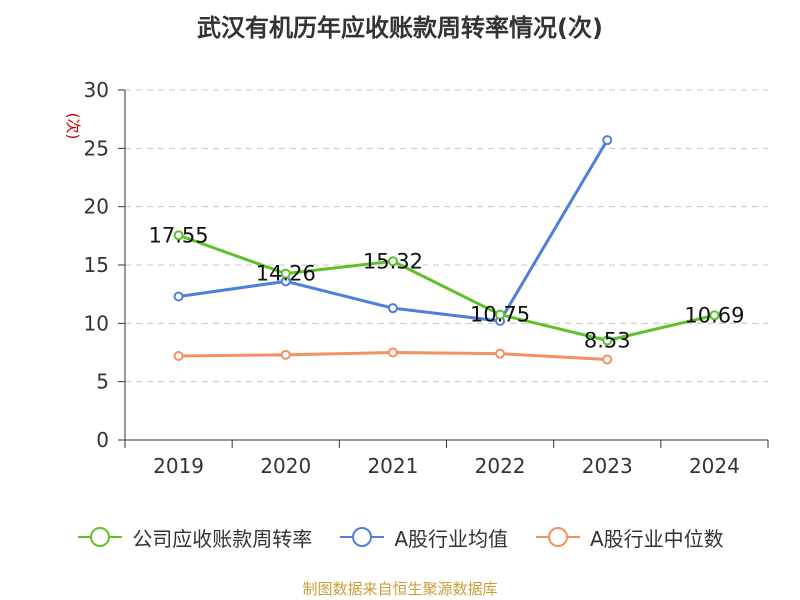 The height and width of the screenshot is (600, 800). I want to click on legend-marker-industry-median-icon, so click(558, 537).